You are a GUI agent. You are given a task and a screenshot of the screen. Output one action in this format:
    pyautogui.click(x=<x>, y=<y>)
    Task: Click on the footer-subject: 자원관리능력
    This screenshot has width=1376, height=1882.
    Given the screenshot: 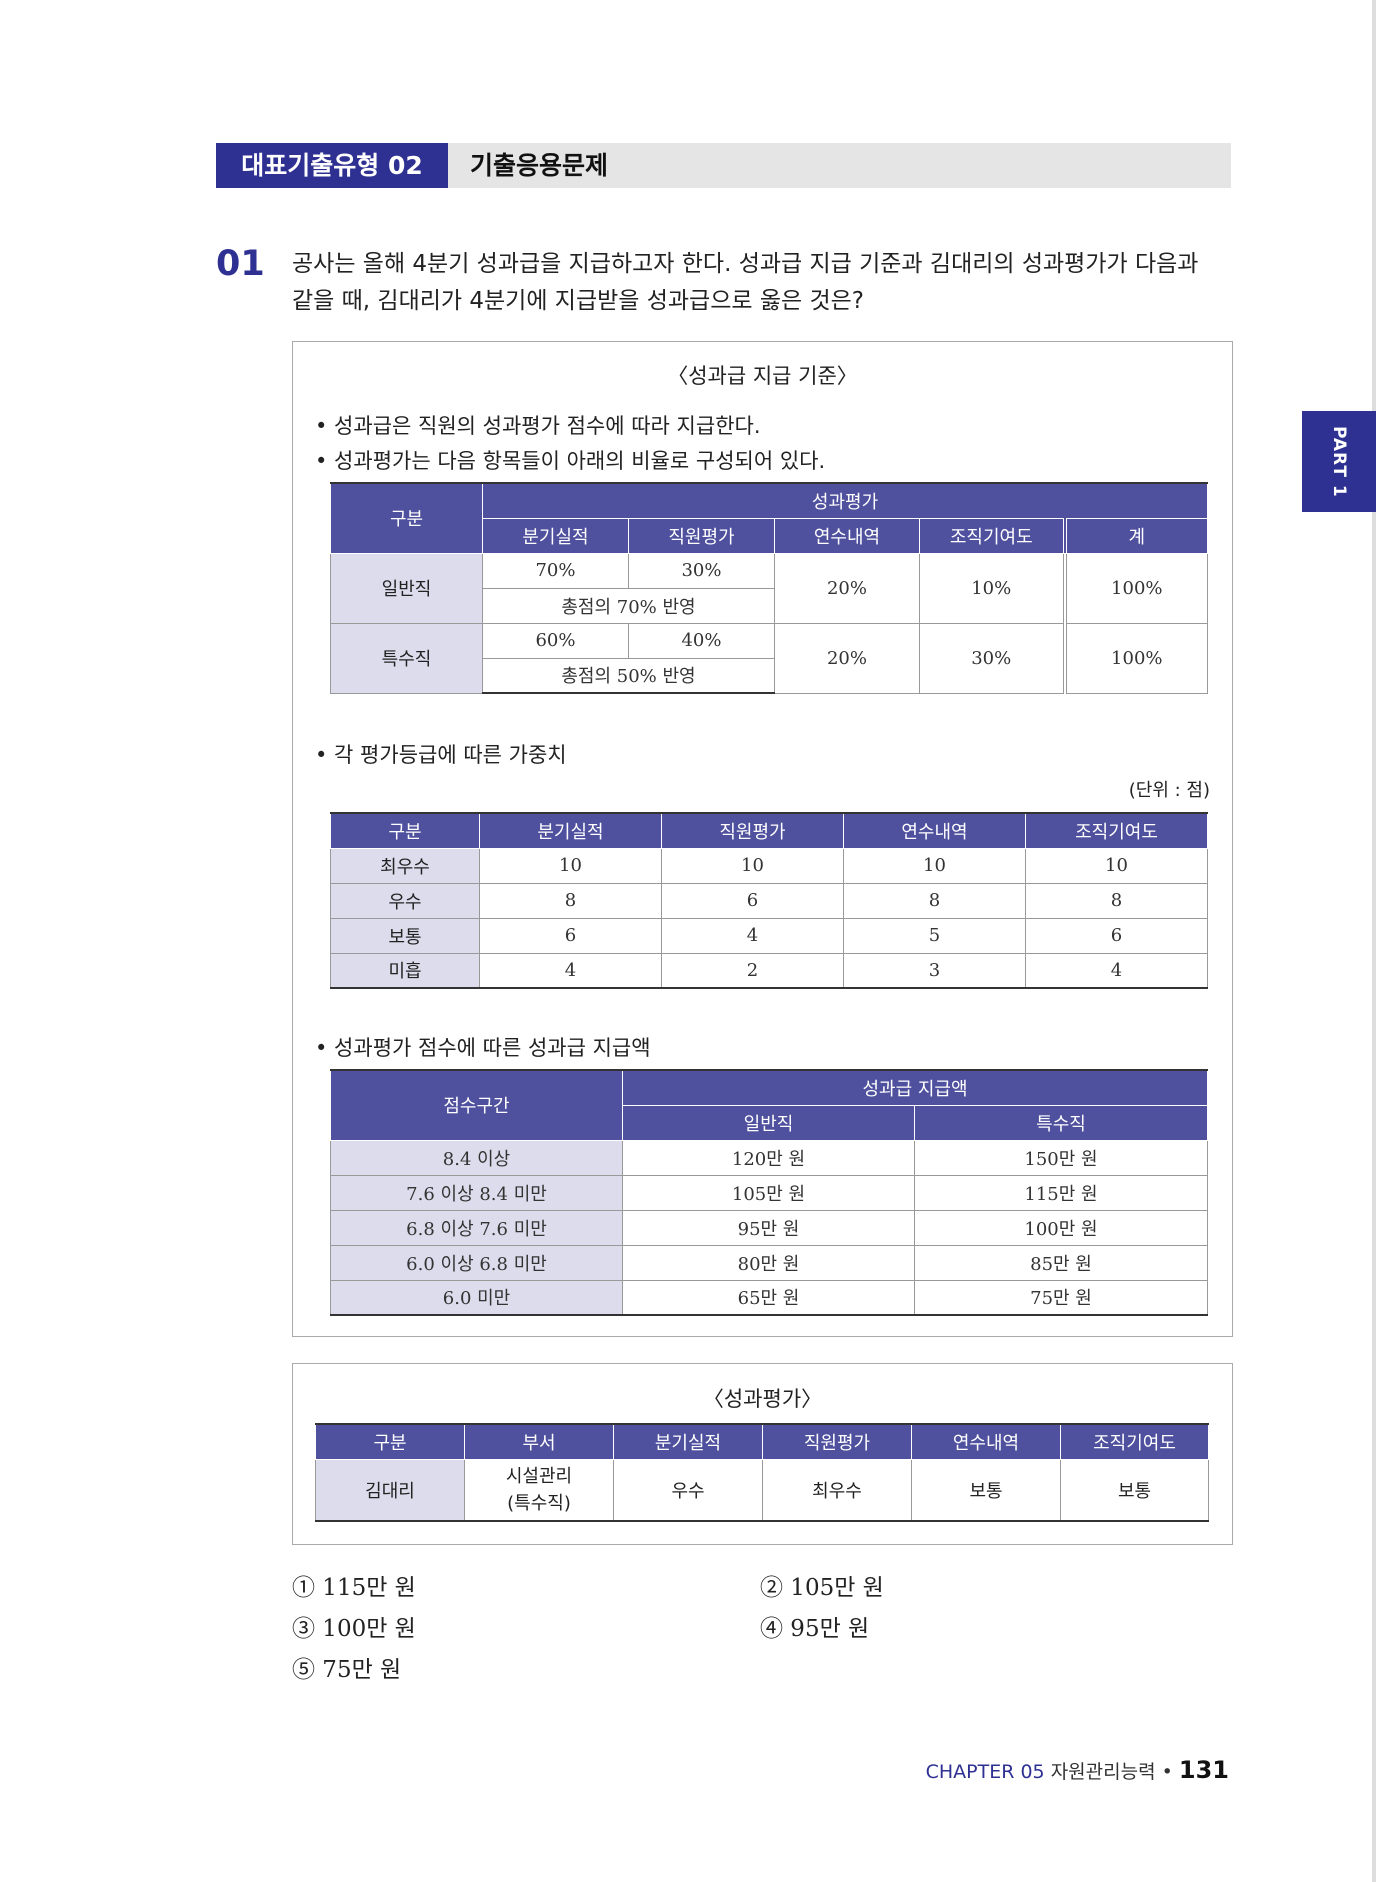 What is the action you would take?
    pyautogui.click(x=1103, y=1772)
    